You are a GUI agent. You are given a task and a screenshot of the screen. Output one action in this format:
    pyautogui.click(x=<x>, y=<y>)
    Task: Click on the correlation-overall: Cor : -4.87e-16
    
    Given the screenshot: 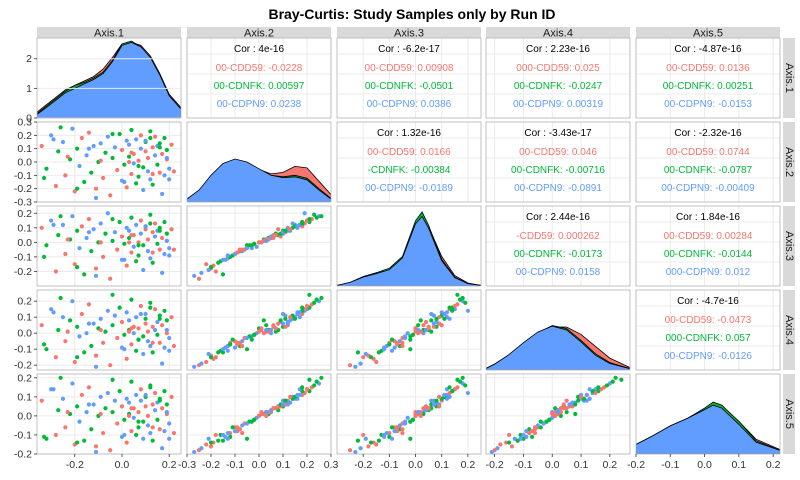 What is the action you would take?
    pyautogui.click(x=708, y=49)
    